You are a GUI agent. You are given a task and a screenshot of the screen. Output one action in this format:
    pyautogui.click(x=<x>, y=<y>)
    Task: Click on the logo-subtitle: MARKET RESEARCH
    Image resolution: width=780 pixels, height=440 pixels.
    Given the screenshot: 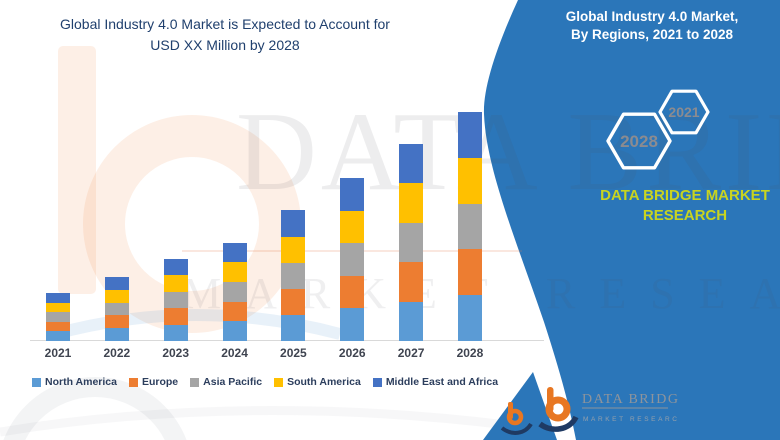 What is the action you would take?
    pyautogui.click(x=630, y=419)
    